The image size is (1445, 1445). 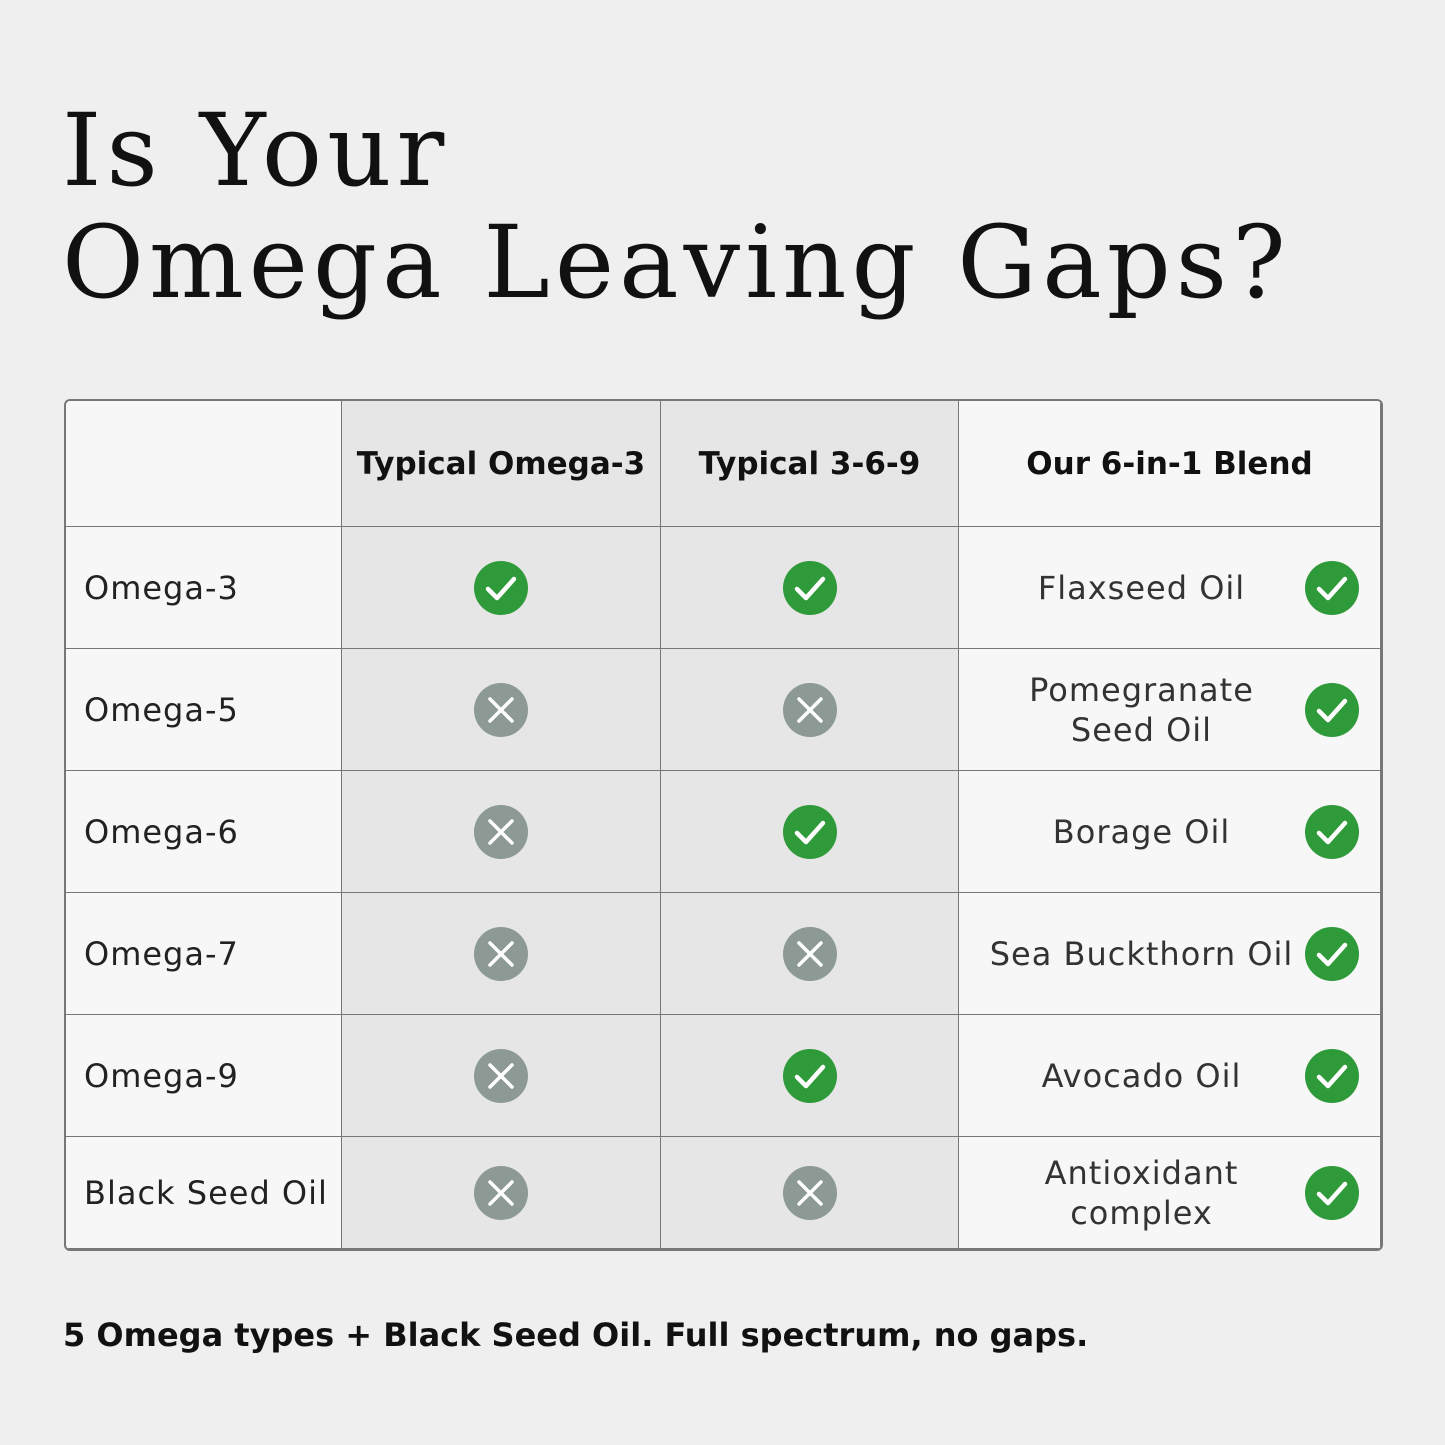 I want to click on header-cell, so click(x=204, y=464).